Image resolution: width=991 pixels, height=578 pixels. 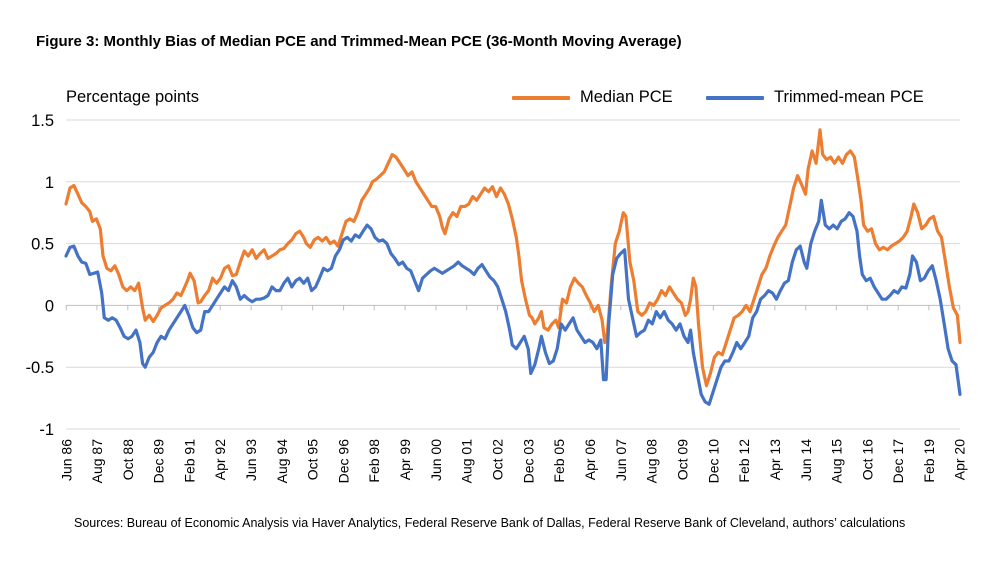 What do you see at coordinates (42, 121) in the screenshot?
I see `y-tick-label: 1.5` at bounding box center [42, 121].